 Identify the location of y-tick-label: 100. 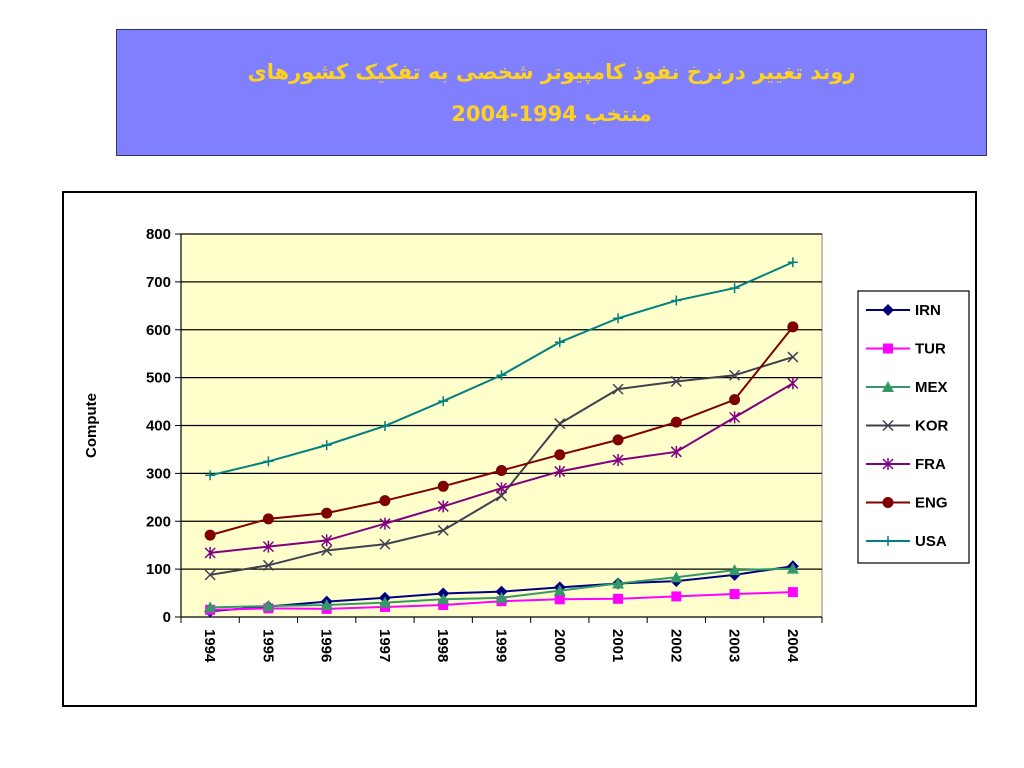
(158, 569).